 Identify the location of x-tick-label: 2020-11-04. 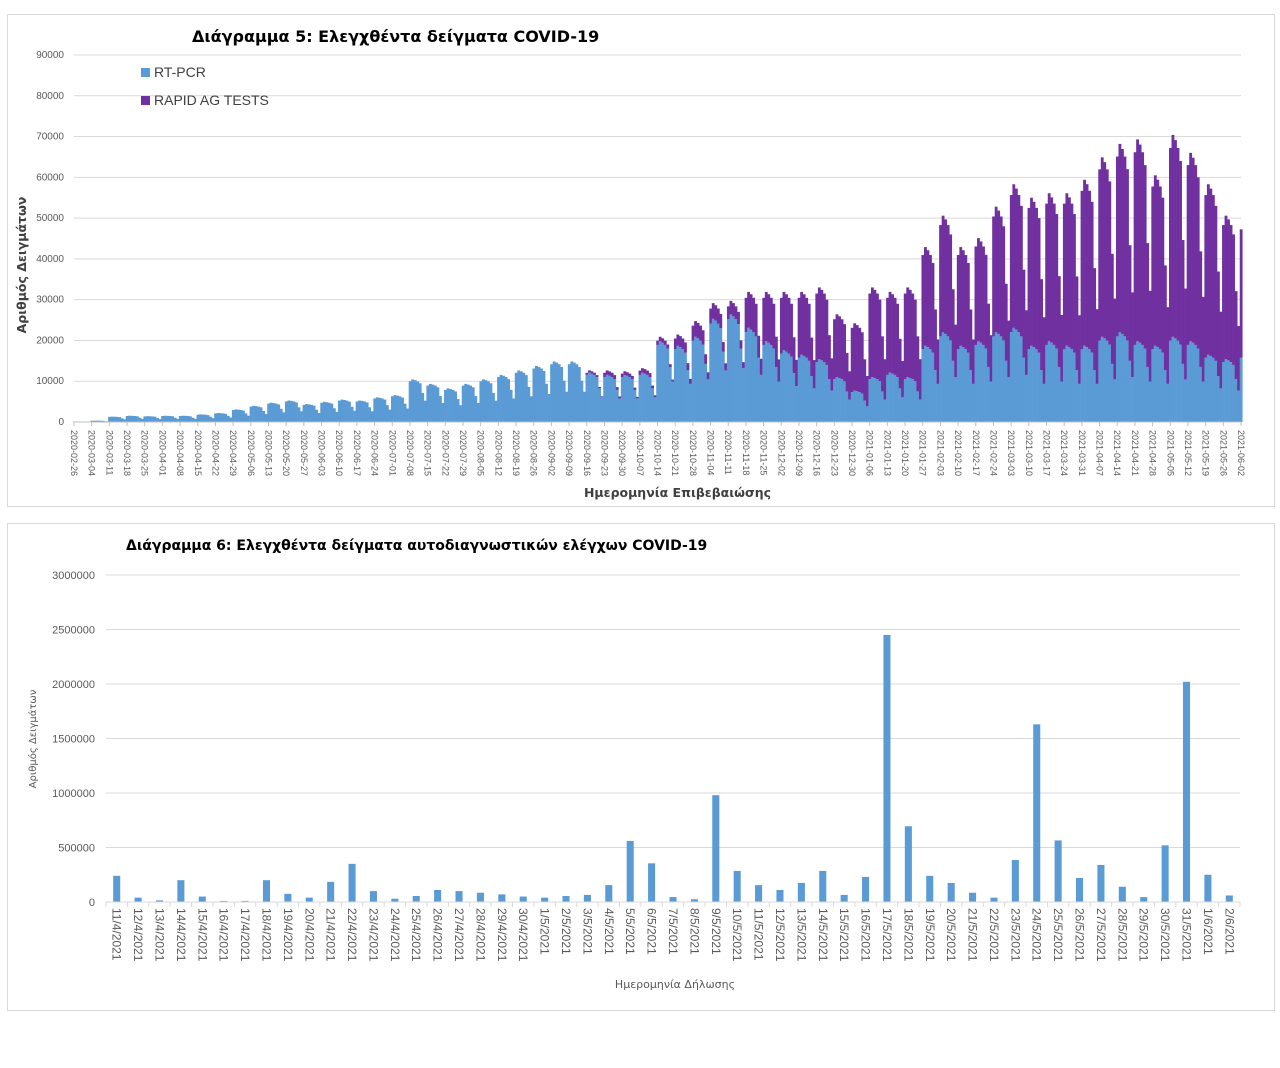
(711, 452).